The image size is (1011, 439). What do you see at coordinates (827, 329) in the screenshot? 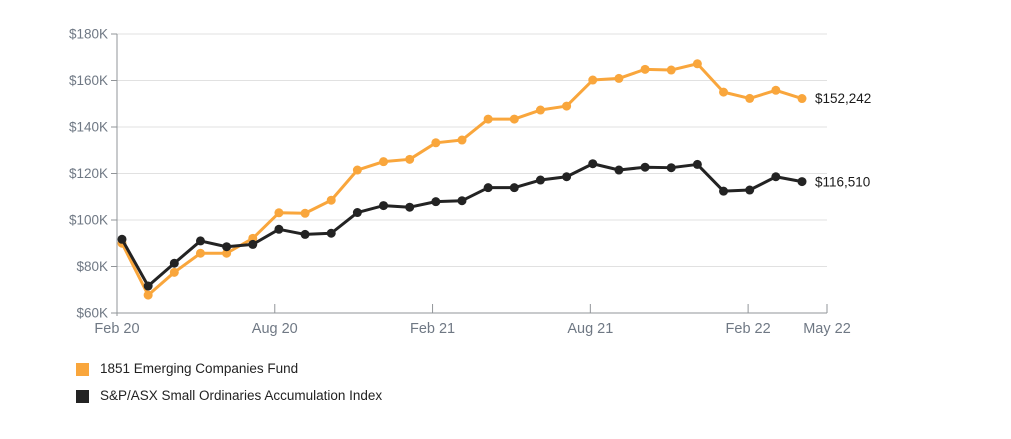
I see `x-axis-label: May 22` at bounding box center [827, 329].